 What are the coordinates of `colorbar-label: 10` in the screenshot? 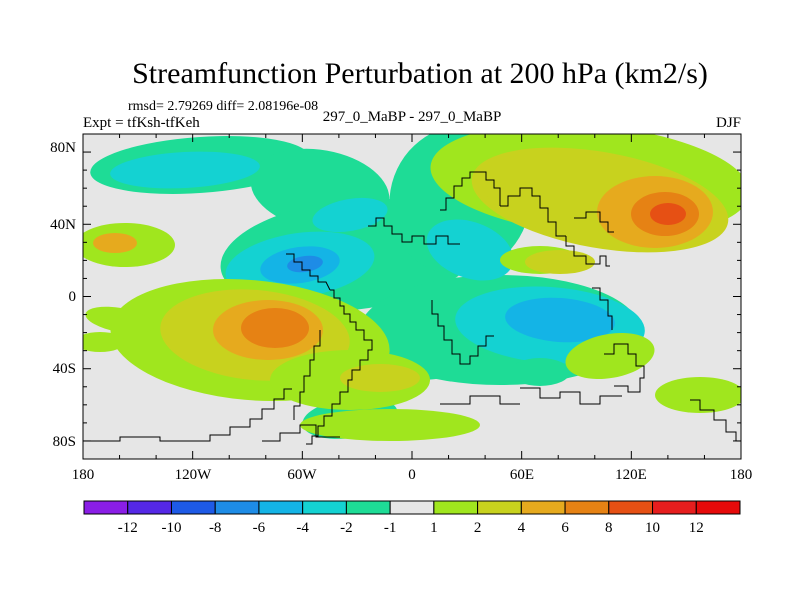 It's located at (652, 528).